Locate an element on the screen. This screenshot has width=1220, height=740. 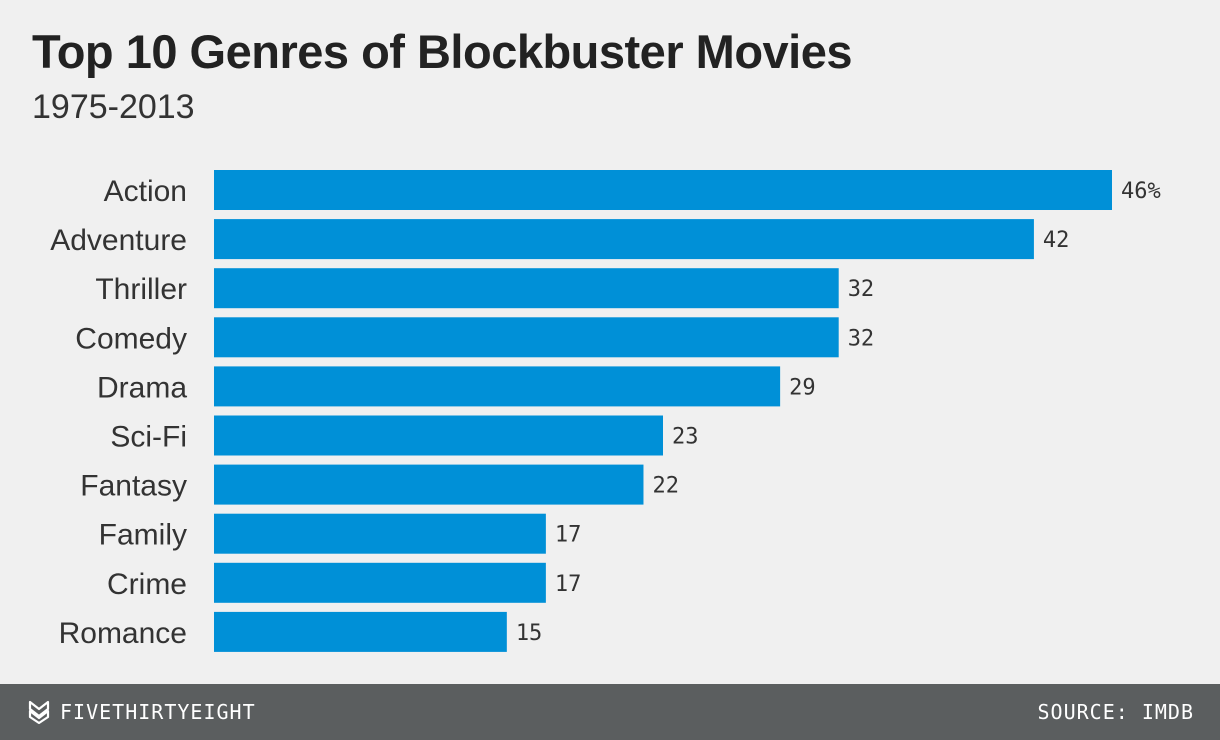
bar-row-action: Action 46% is located at coordinates (632, 190).